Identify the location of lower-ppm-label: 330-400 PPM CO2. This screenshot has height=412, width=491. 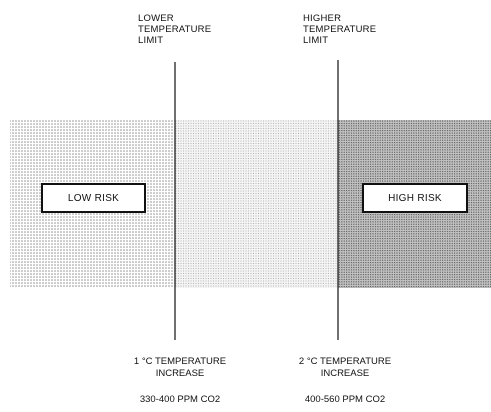
(180, 399).